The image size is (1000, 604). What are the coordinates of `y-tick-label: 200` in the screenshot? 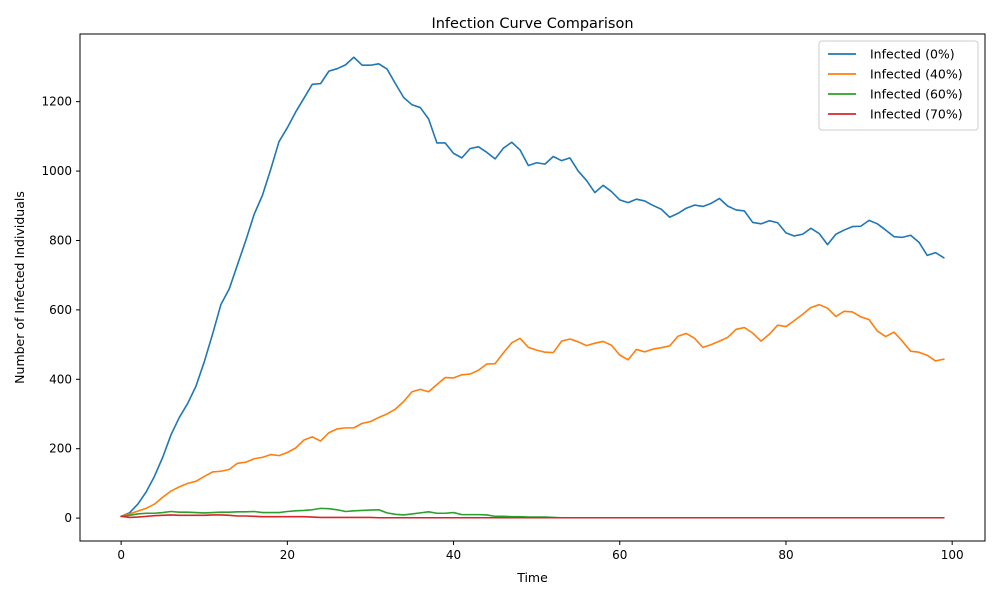 It's located at (60, 449).